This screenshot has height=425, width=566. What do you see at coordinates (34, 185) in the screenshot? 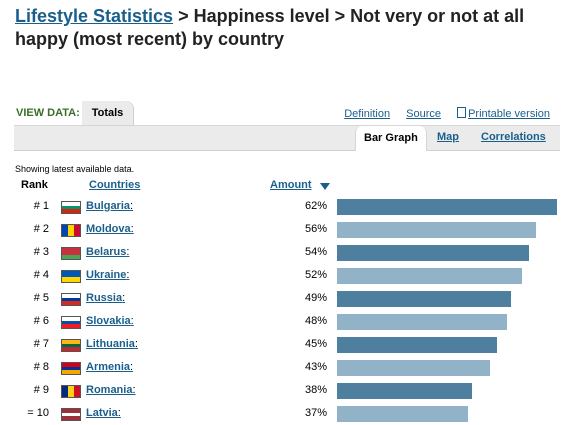
I see `rank-column-header: Rank` at bounding box center [34, 185].